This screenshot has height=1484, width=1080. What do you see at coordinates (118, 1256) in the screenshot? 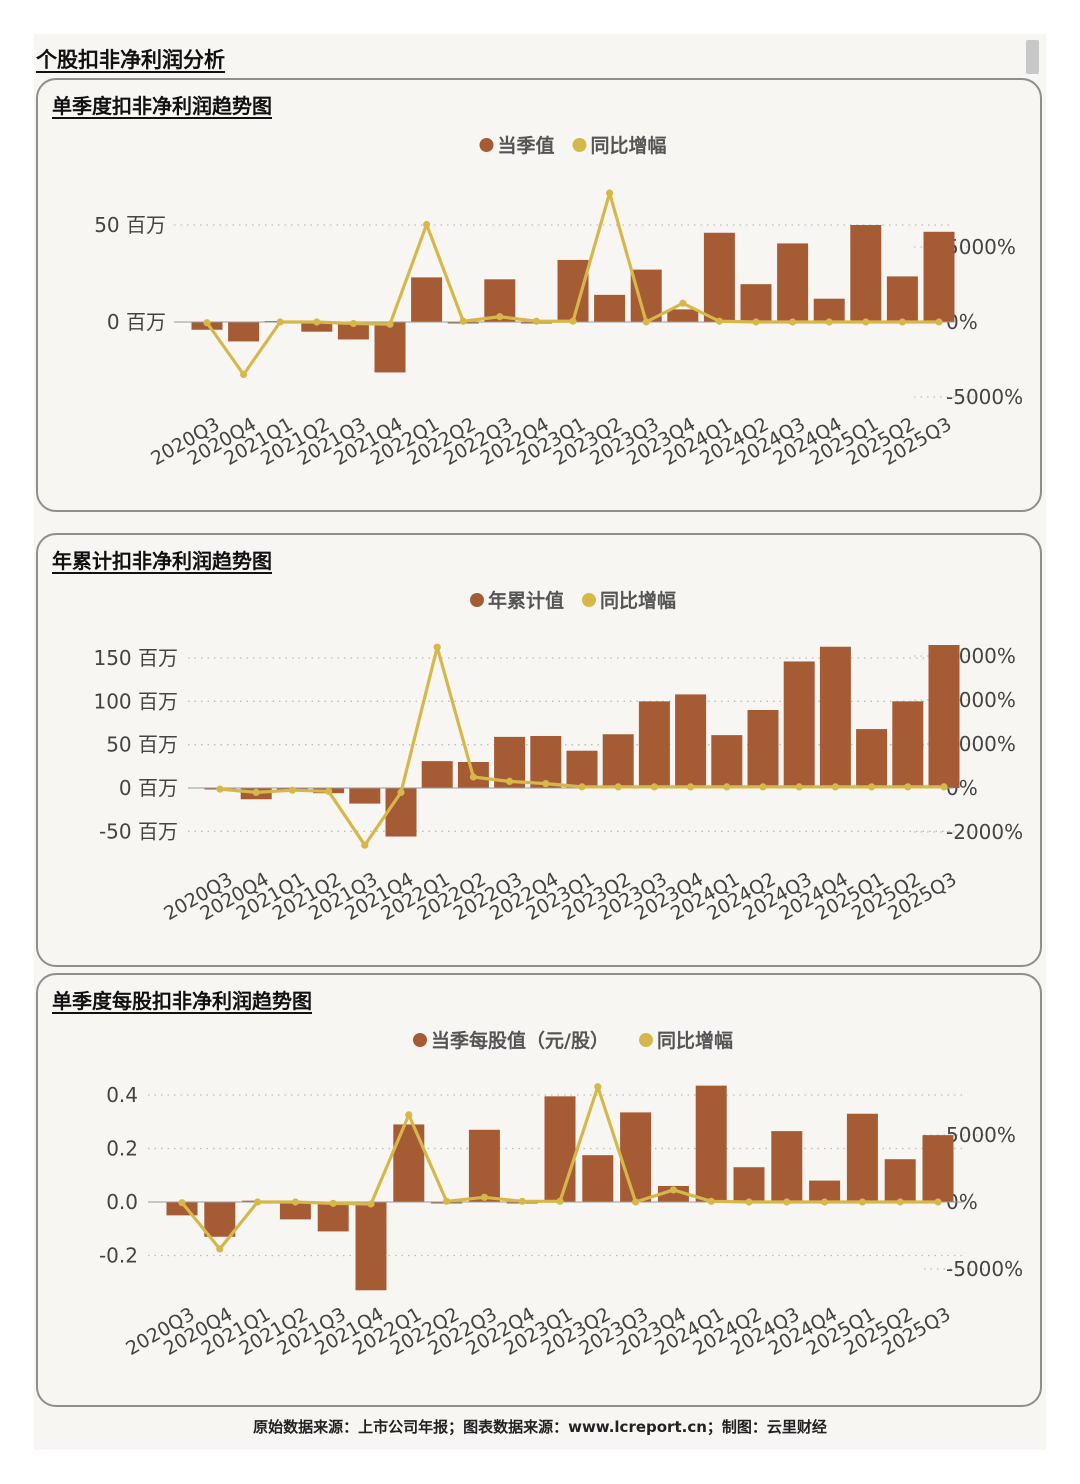
I see `y-left-tick-label: -0.2` at bounding box center [118, 1256].